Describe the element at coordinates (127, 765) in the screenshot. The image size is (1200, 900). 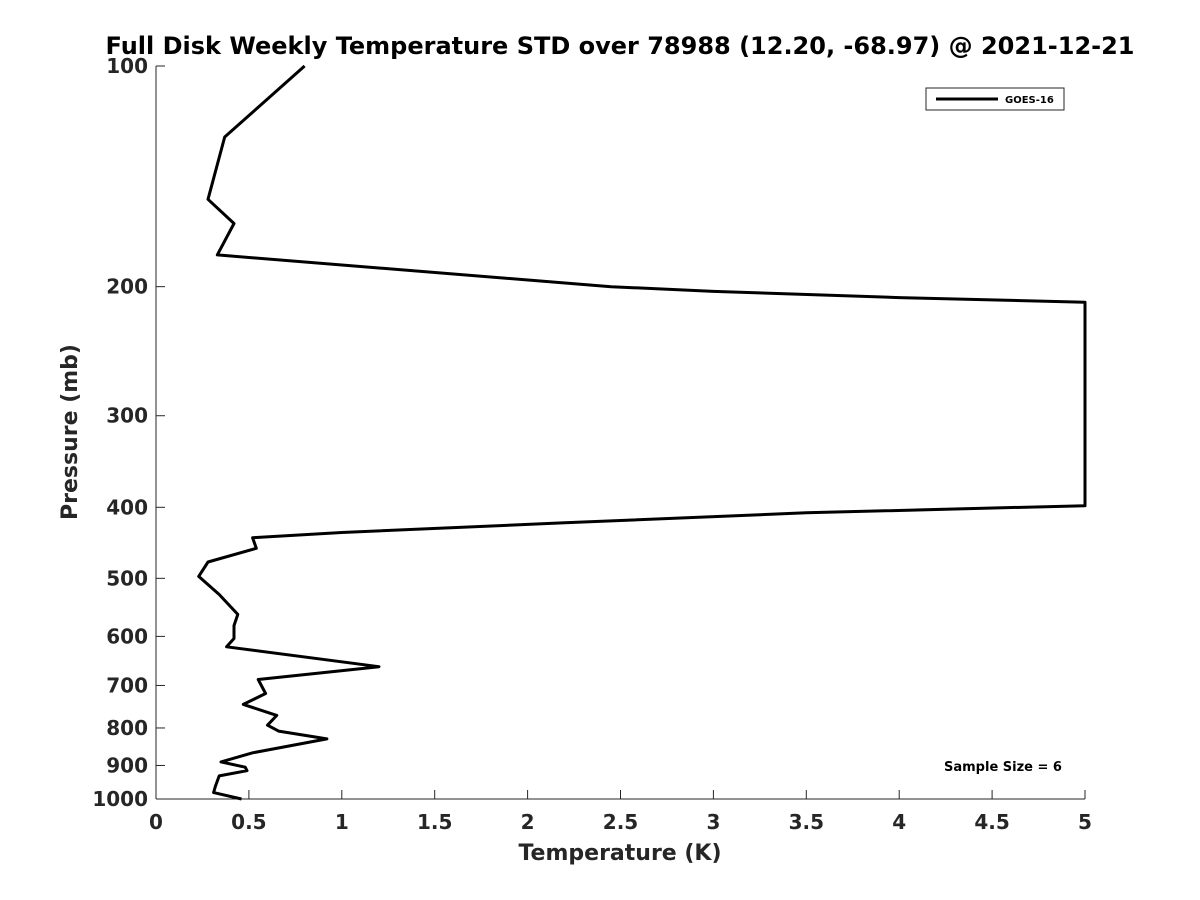
I see `y-tick-label-8: 900` at that location.